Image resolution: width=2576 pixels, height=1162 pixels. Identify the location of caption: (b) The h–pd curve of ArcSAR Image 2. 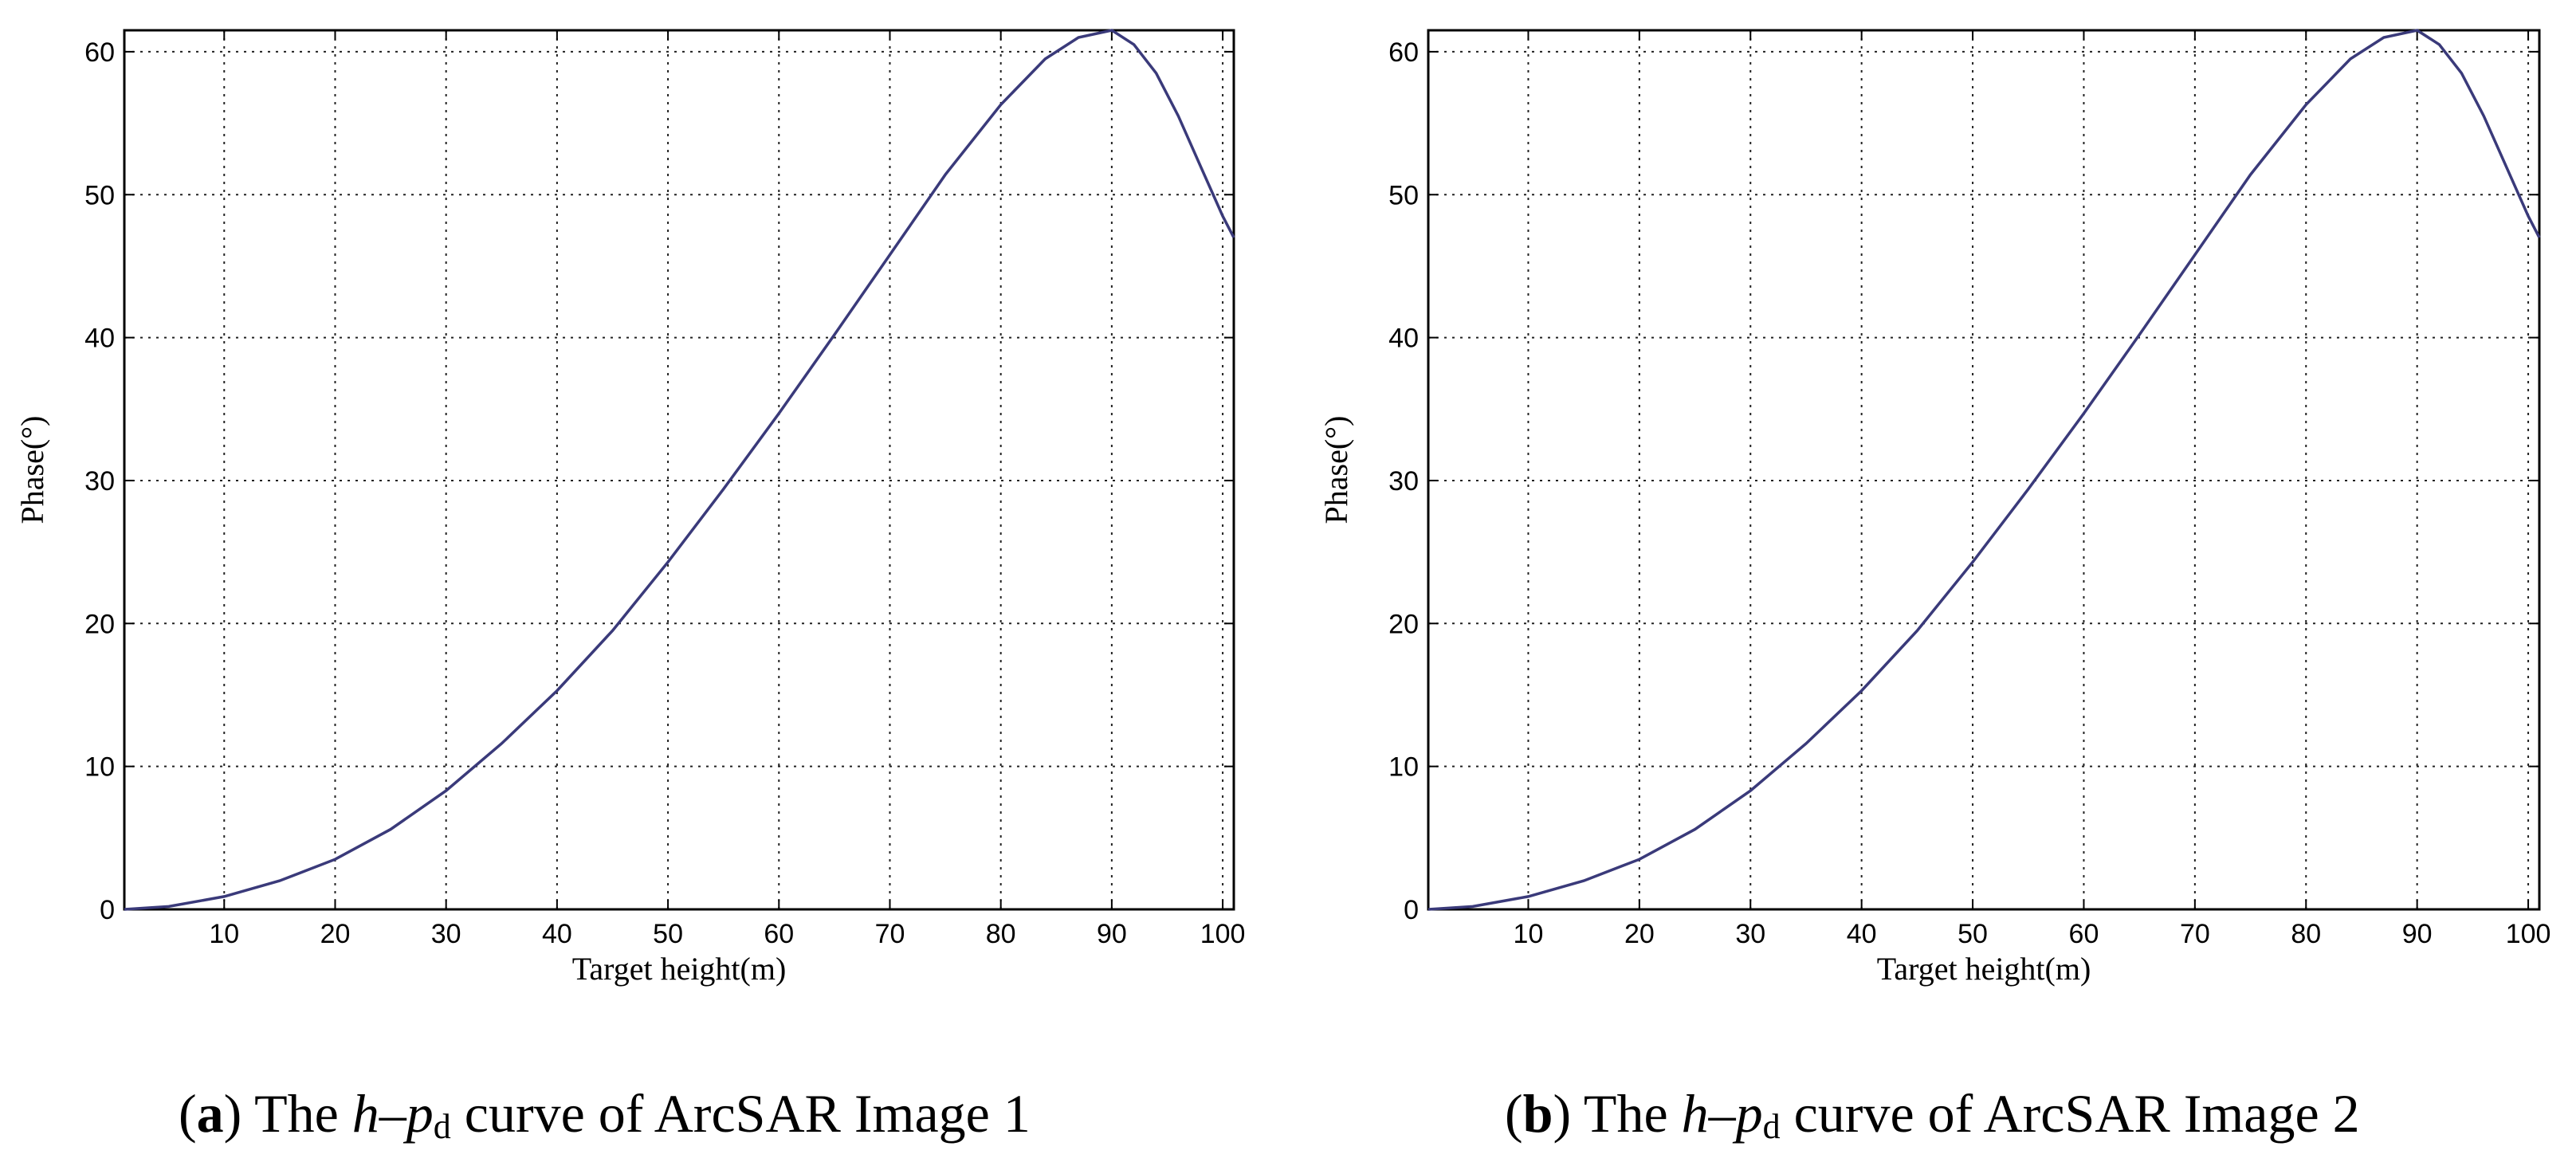
(1932, 1114).